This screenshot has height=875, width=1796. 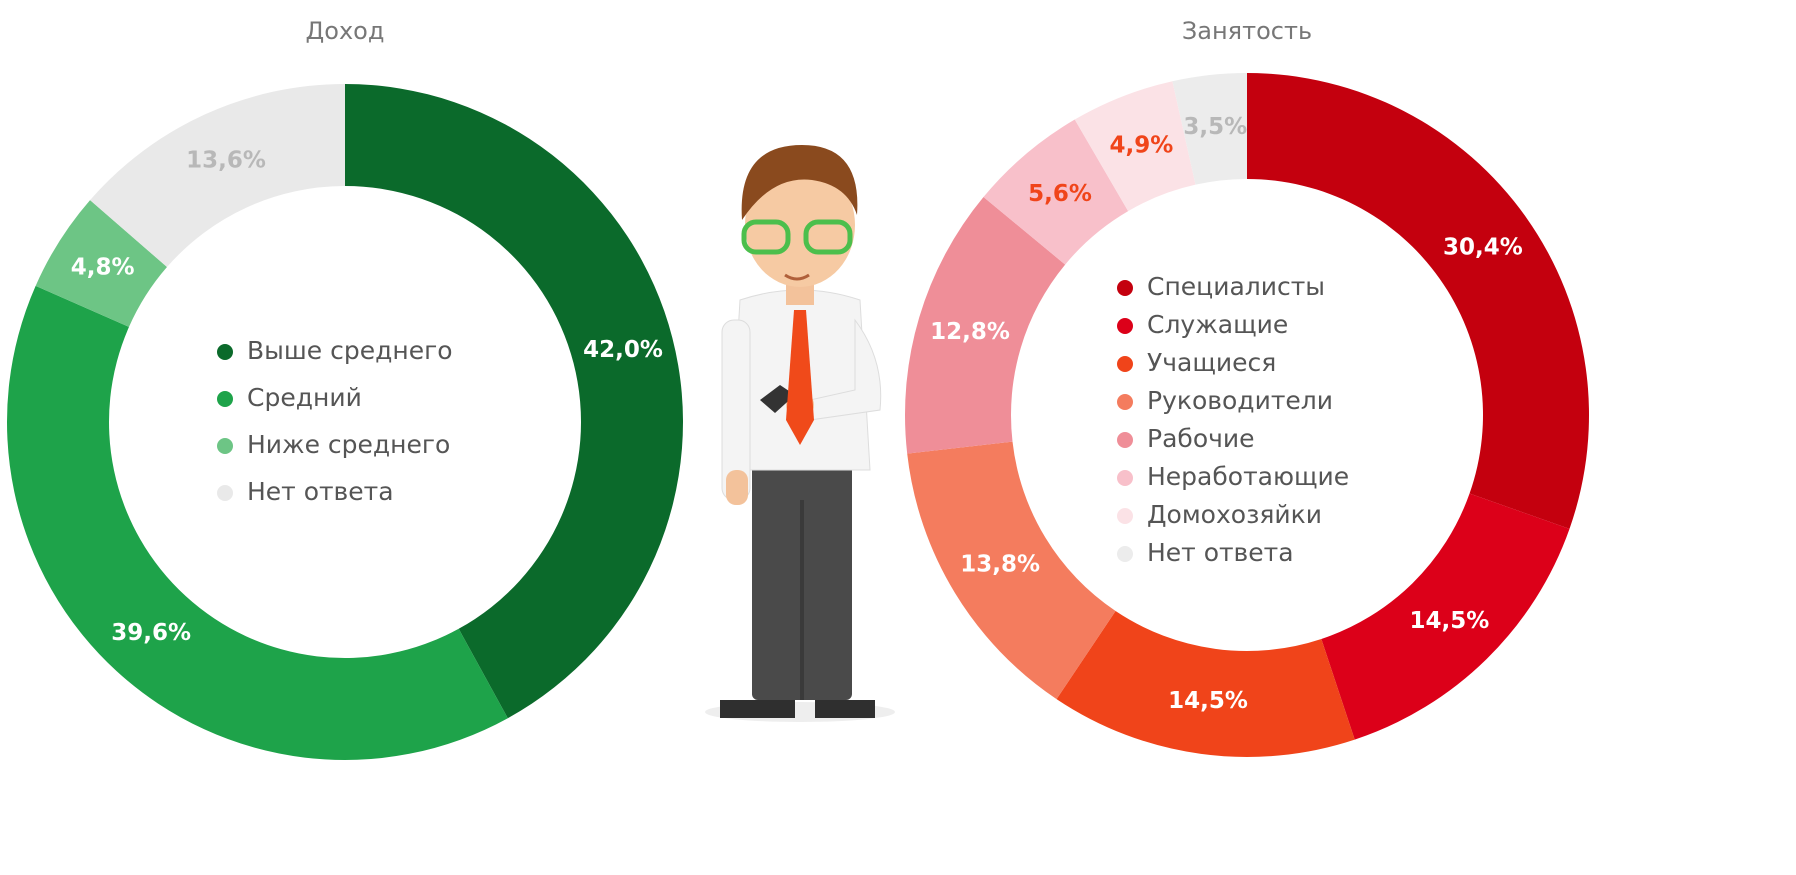 I want to click on legend-label: Рабочие, so click(x=1201, y=438).